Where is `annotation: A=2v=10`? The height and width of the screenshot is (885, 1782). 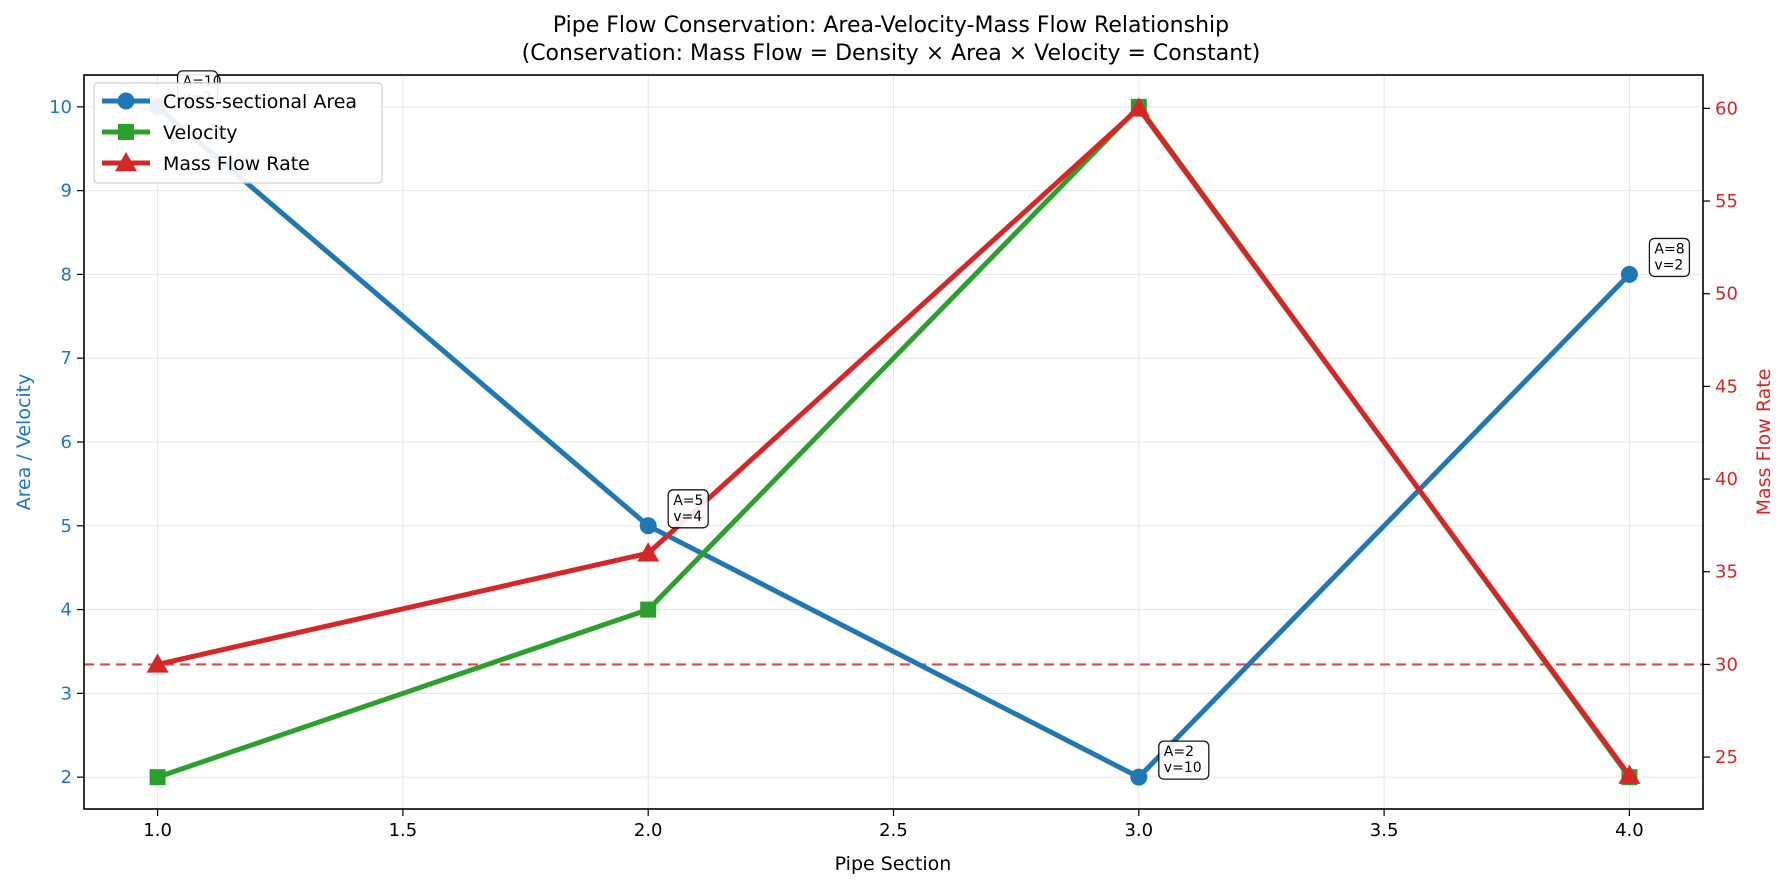 annotation: A=2v=10 is located at coordinates (1184, 760).